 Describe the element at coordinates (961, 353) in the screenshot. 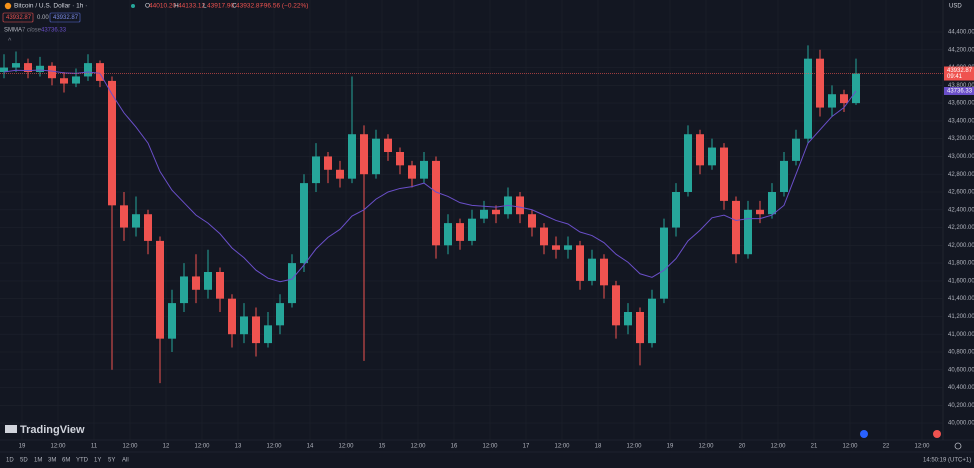

I see `y-tick-label: 40,800.00` at that location.